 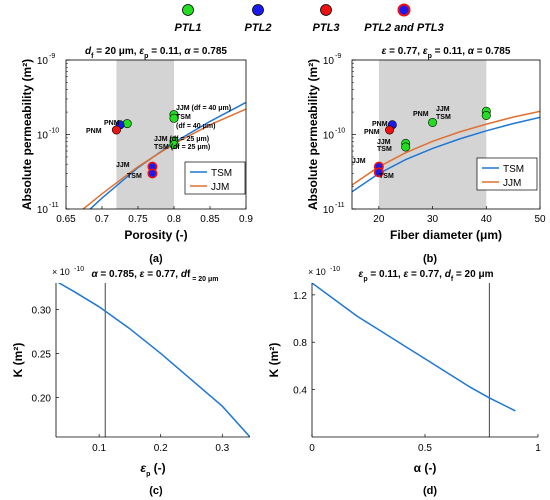 What do you see at coordinates (157, 468) in the screenshot?
I see `title-part: (-)` at bounding box center [157, 468].